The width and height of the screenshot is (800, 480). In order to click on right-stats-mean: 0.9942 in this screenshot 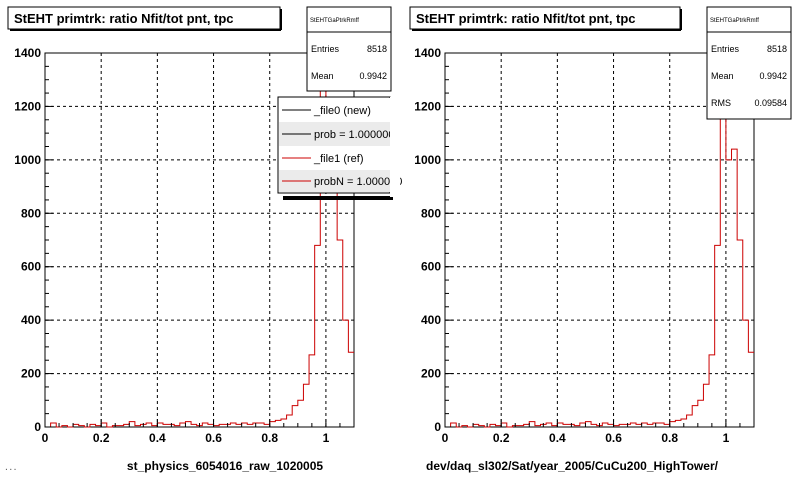, I will do `click(773, 76)`.